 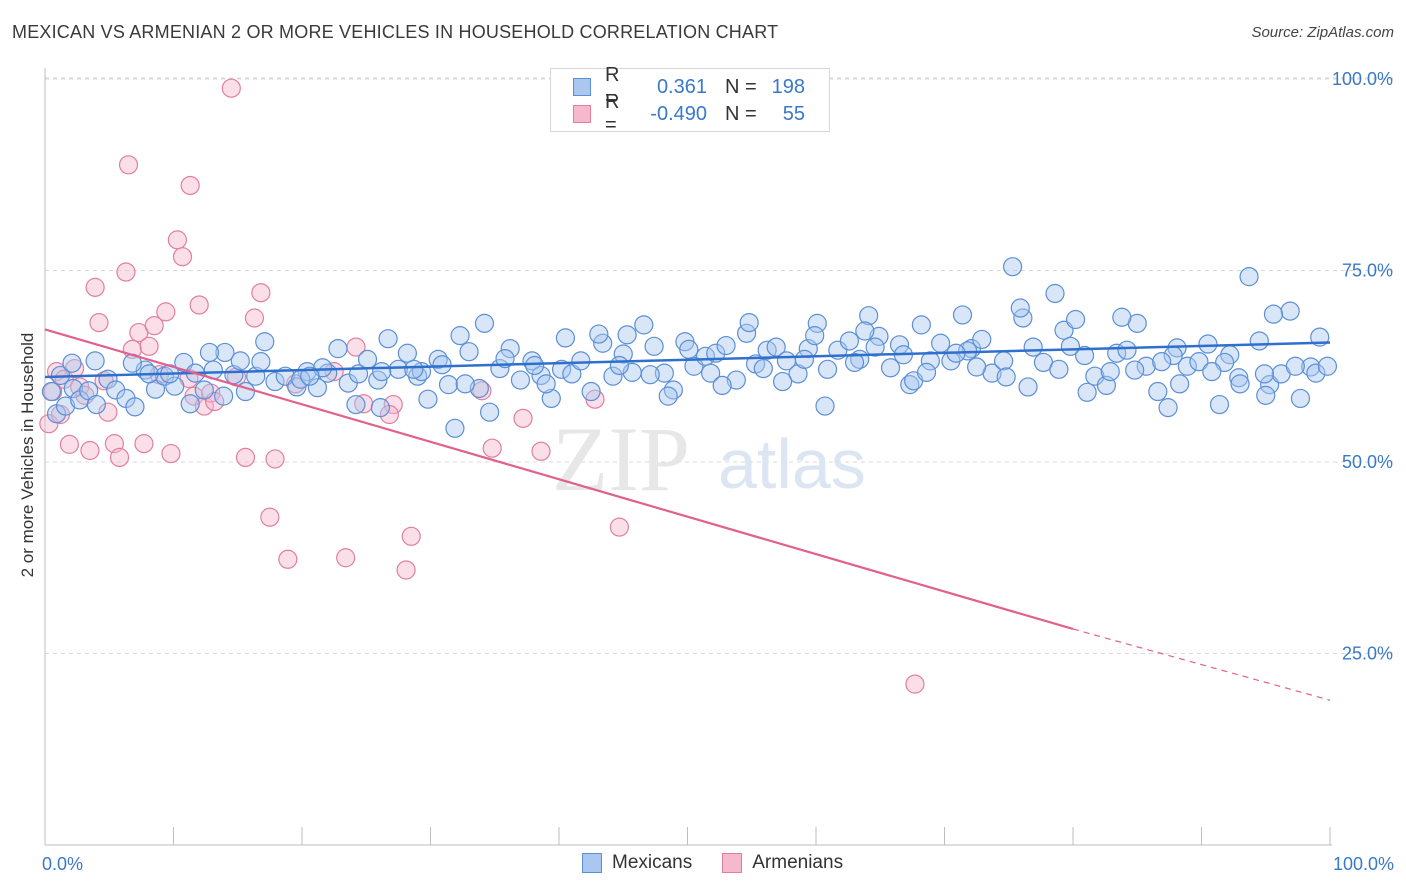 I want to click on legend-row-mexicans: R = 0.361 N = 198, so click(x=689, y=86).